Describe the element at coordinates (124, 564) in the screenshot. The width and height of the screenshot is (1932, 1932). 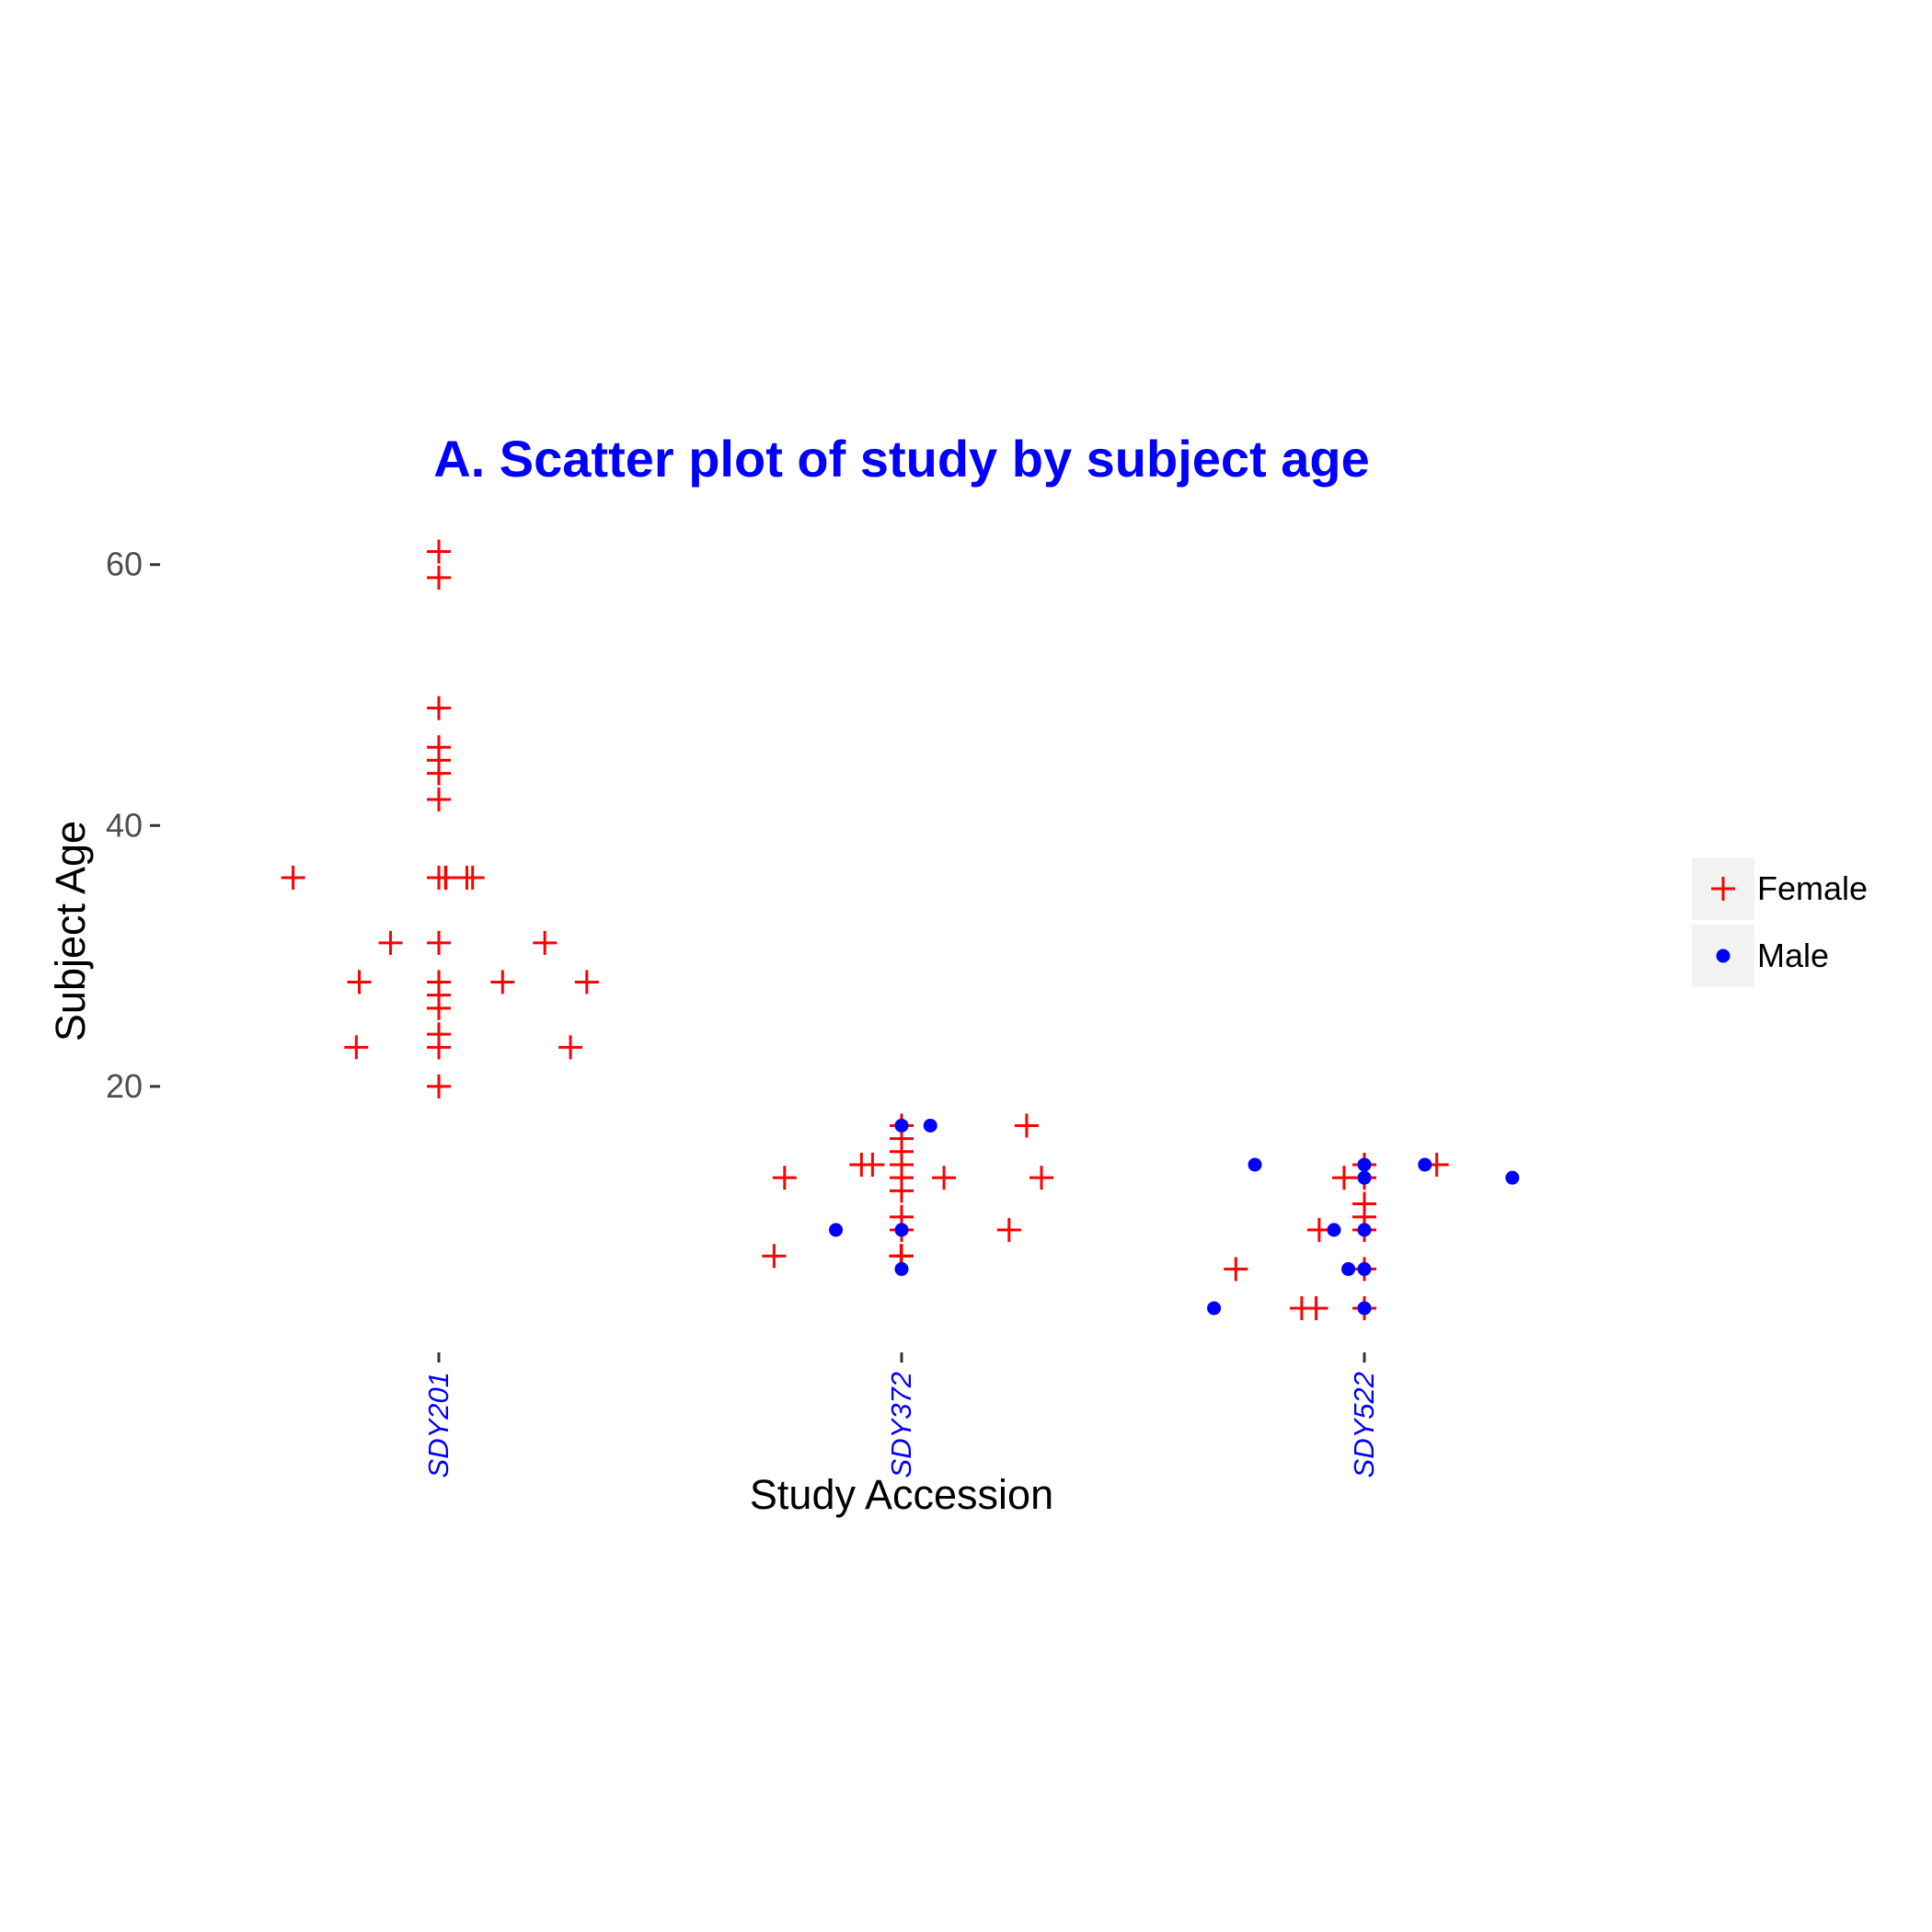
I see `y-tick-label: 60` at that location.